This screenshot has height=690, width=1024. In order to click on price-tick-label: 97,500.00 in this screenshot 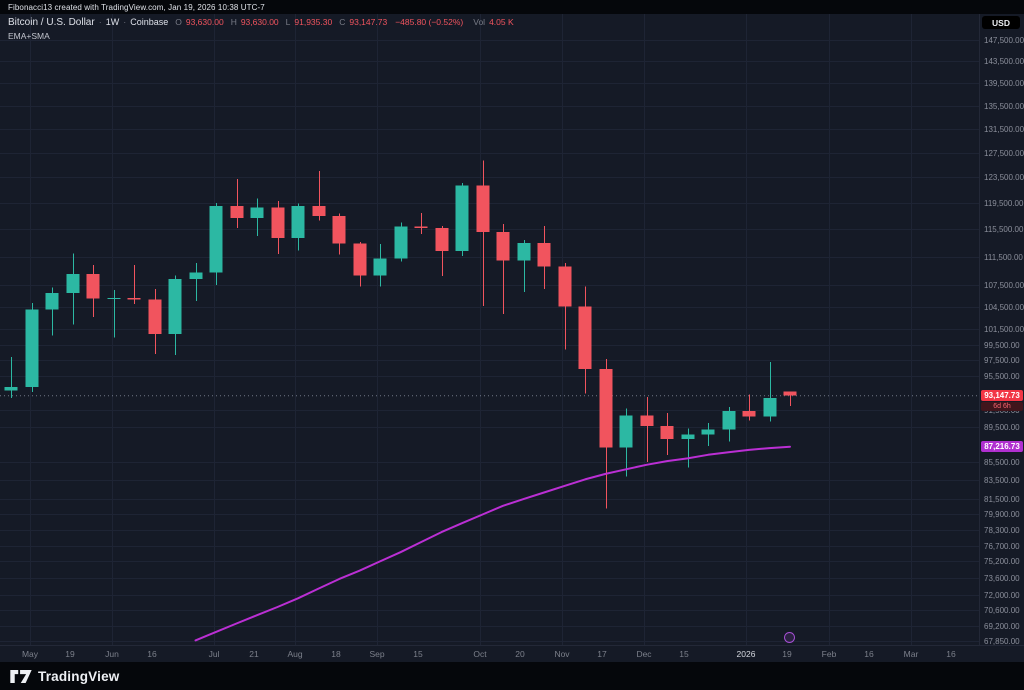, I will do `click(1002, 361)`.